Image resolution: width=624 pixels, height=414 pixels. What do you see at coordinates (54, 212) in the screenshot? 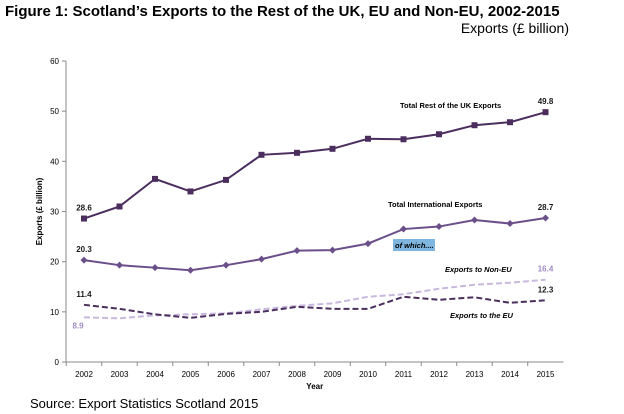
I see `y-tick-label: 30` at bounding box center [54, 212].